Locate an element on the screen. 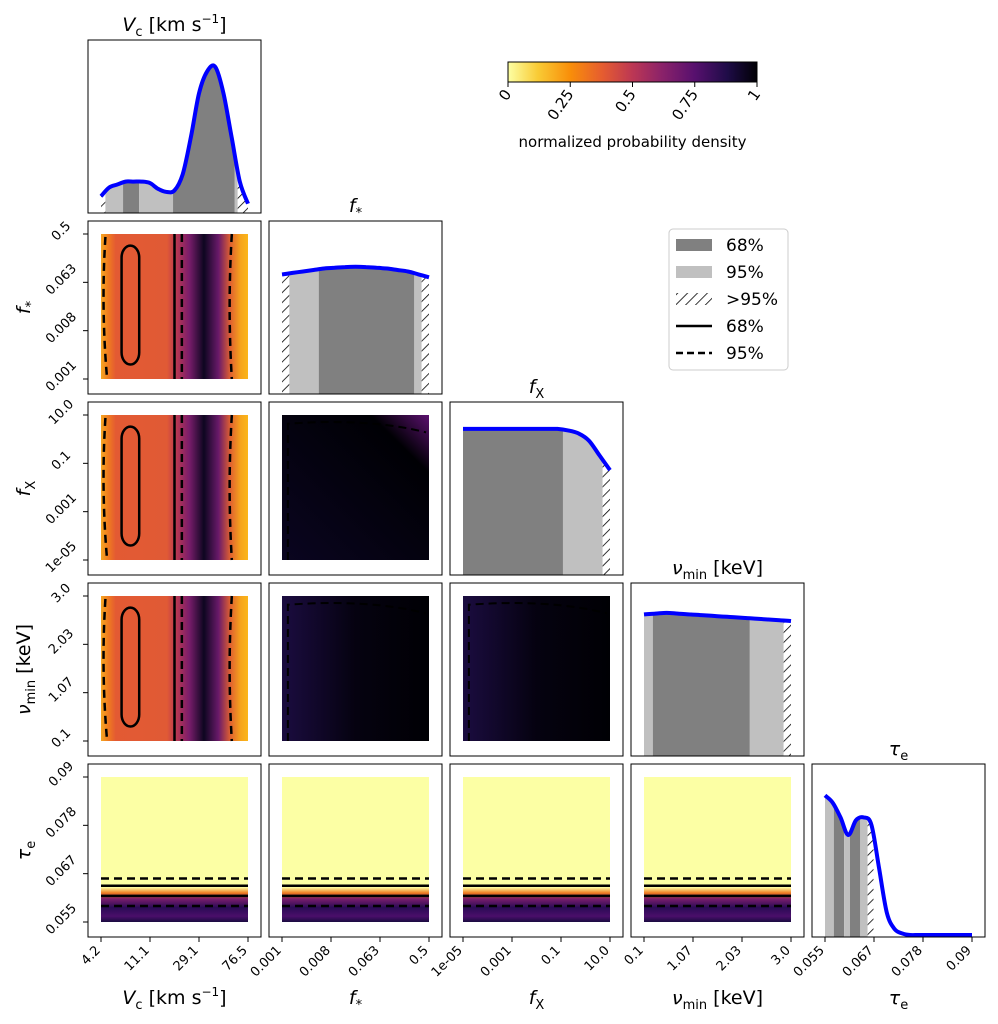  y-axis-label-fx: fX is located at coordinates (26, 489).